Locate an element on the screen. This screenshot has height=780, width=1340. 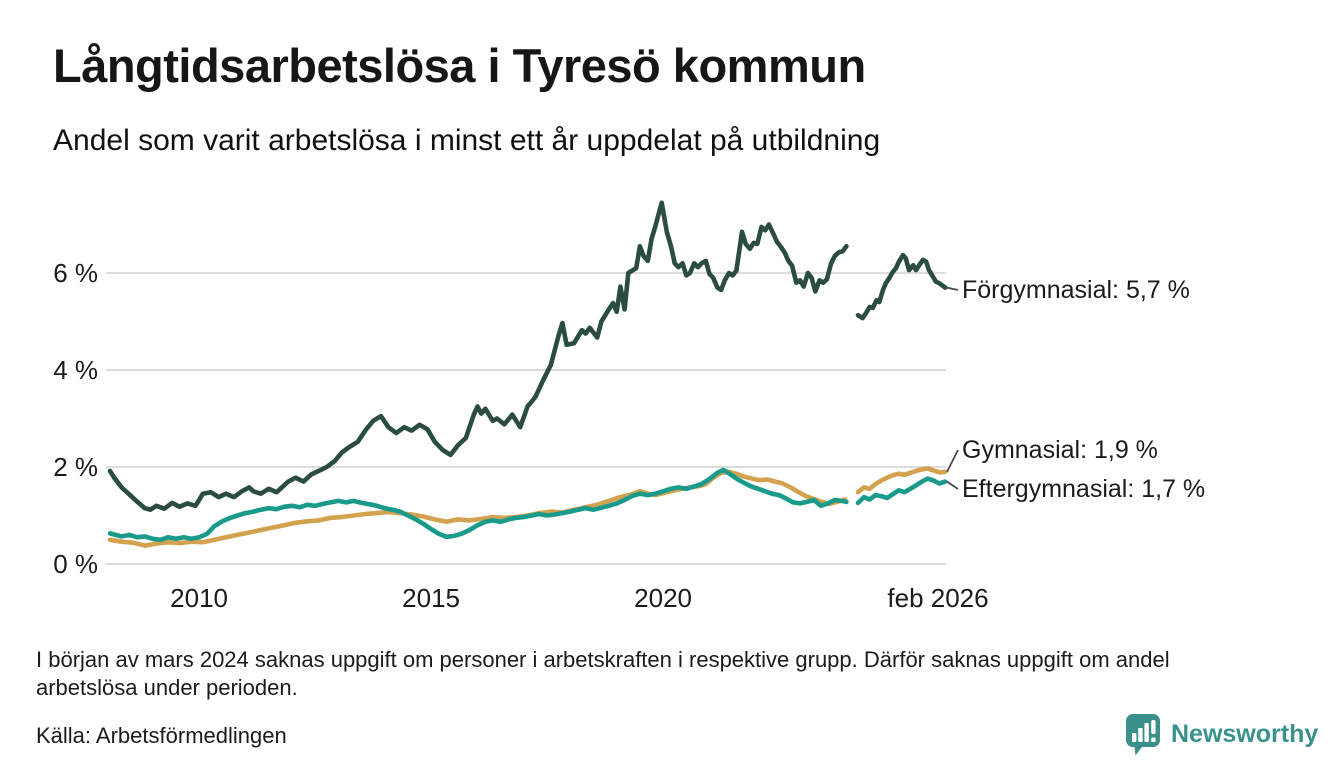
leader-line-gymnasial is located at coordinates (952, 461).